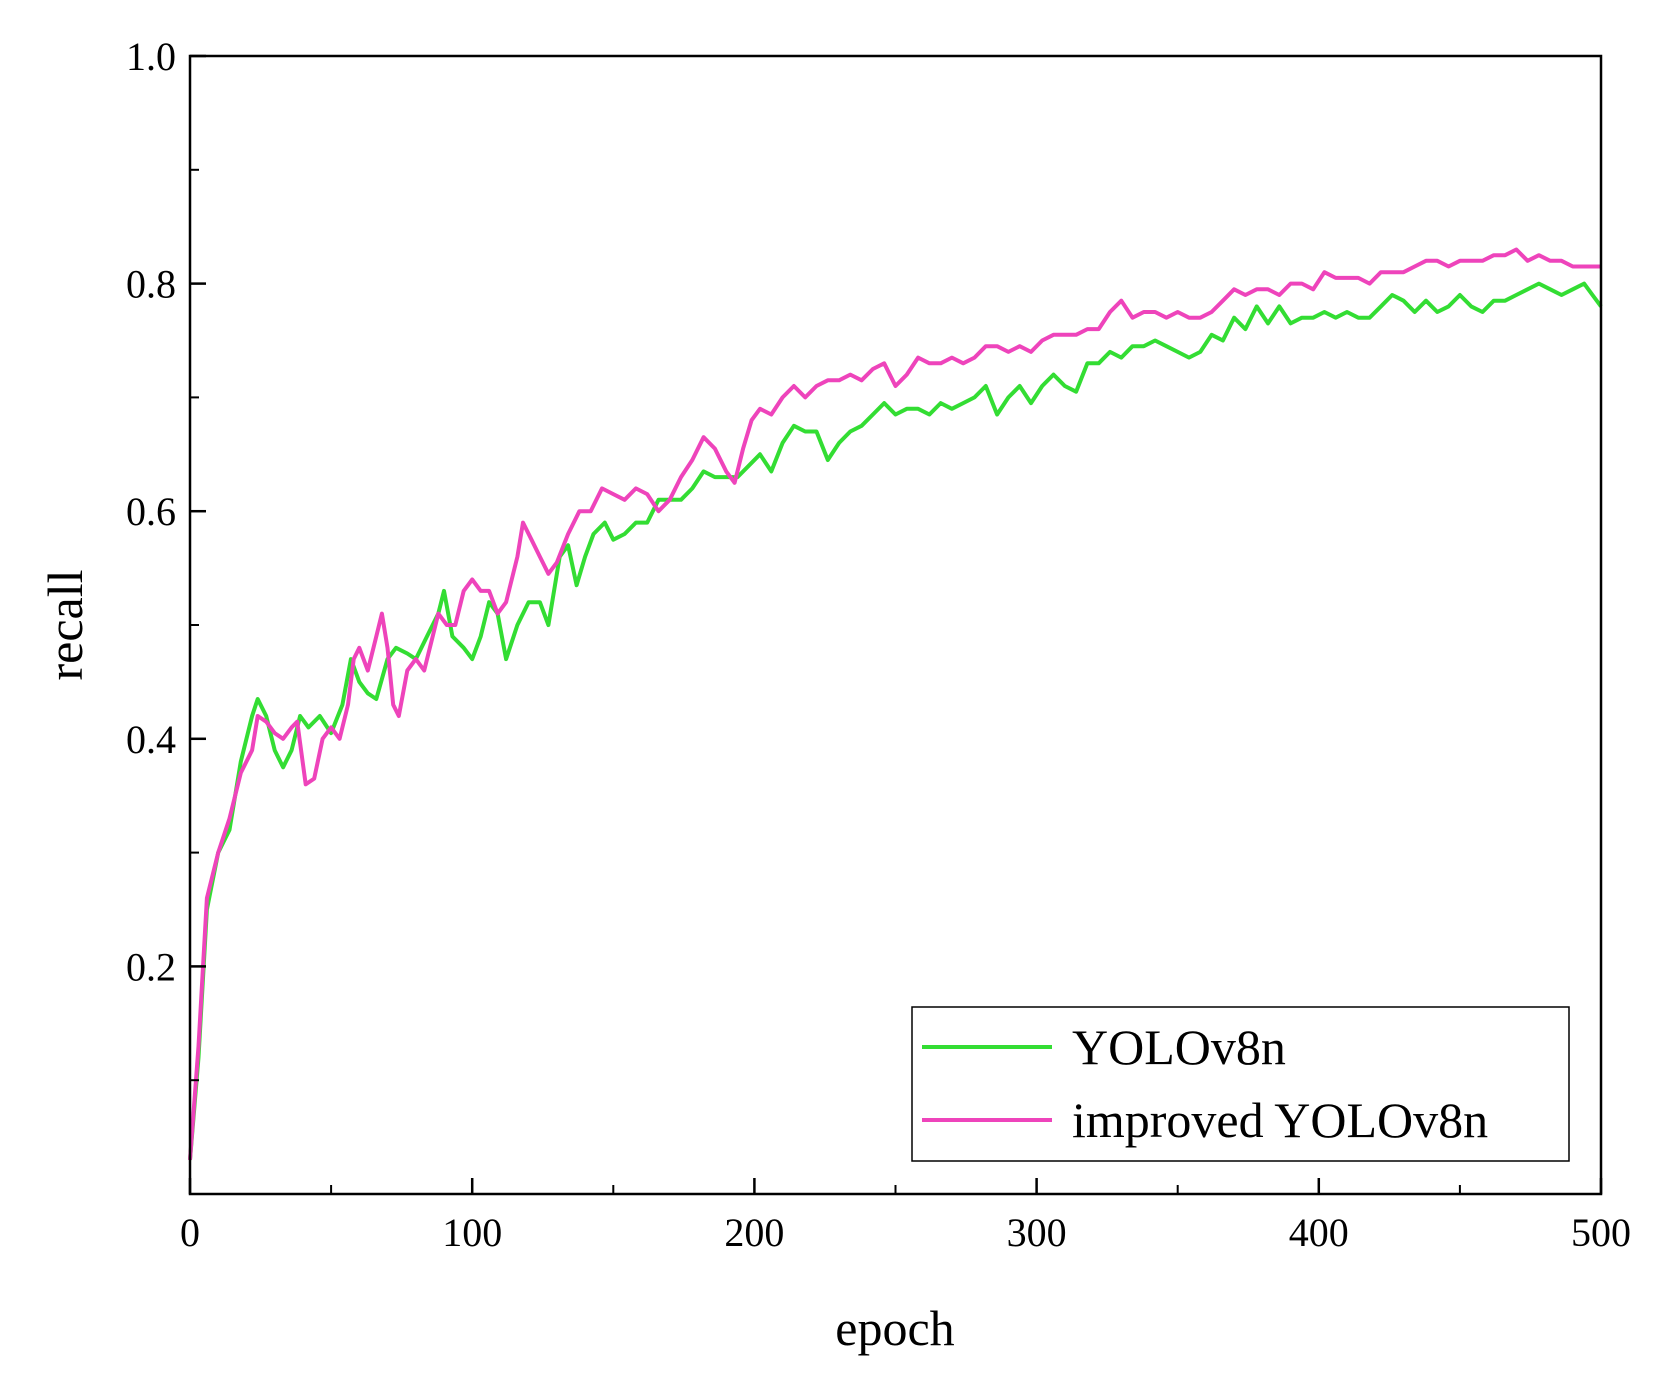 This screenshot has width=1663, height=1376. I want to click on legend-box, so click(1240, 1084).